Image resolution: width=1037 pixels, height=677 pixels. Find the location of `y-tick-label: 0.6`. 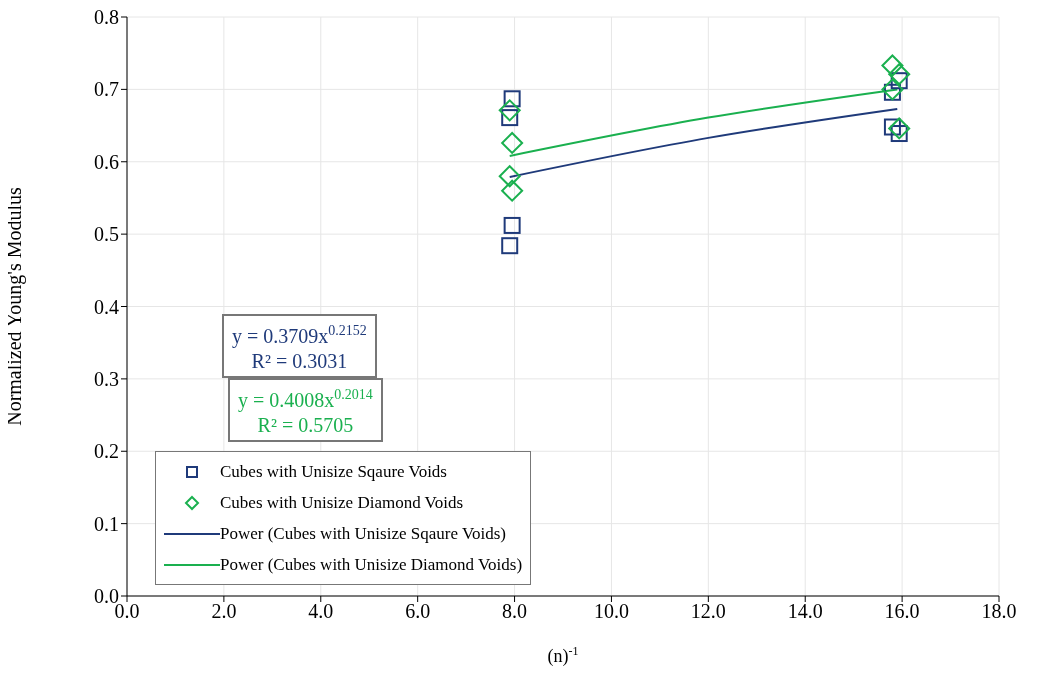

y-tick-label: 0.6 is located at coordinates (106, 161).